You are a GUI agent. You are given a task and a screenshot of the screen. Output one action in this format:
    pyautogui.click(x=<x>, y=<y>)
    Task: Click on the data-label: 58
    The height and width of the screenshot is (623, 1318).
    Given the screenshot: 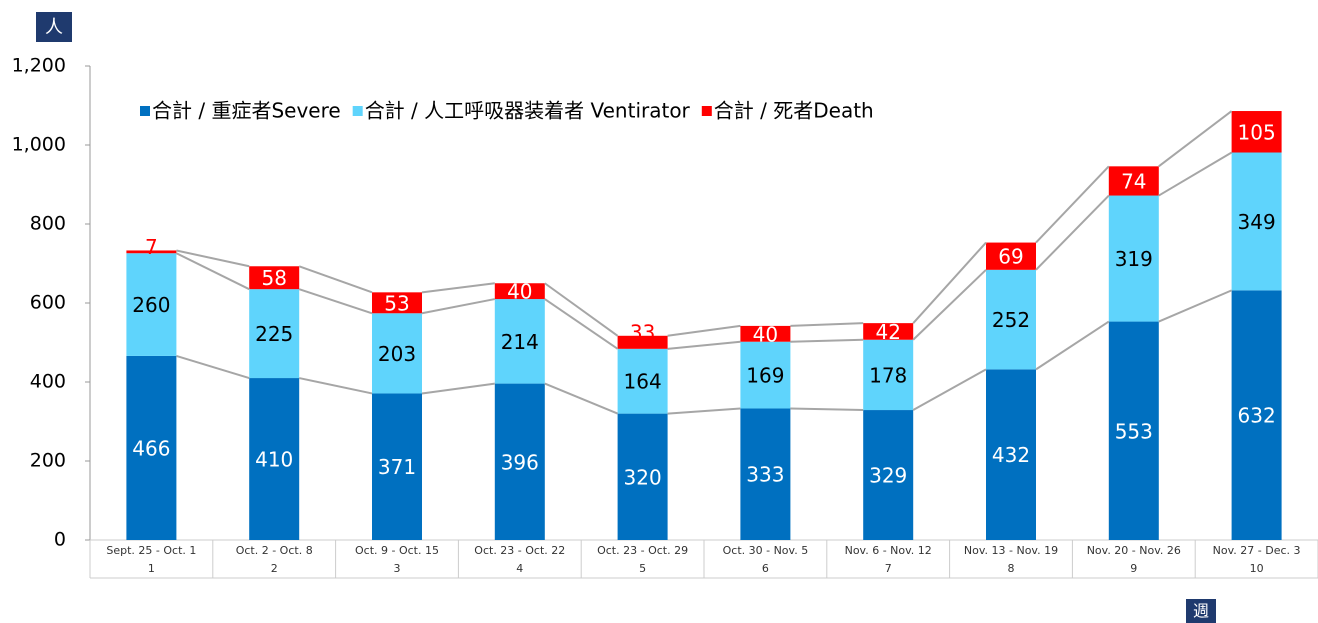 What is the action you would take?
    pyautogui.click(x=273, y=278)
    